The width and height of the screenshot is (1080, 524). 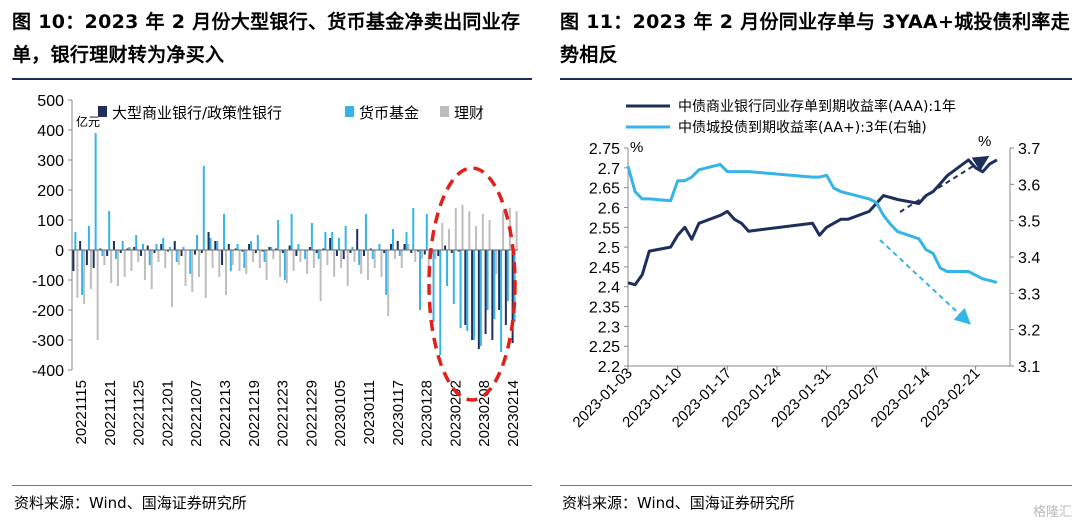 I want to click on x-tick-label: 20230111, so click(x=369, y=412).